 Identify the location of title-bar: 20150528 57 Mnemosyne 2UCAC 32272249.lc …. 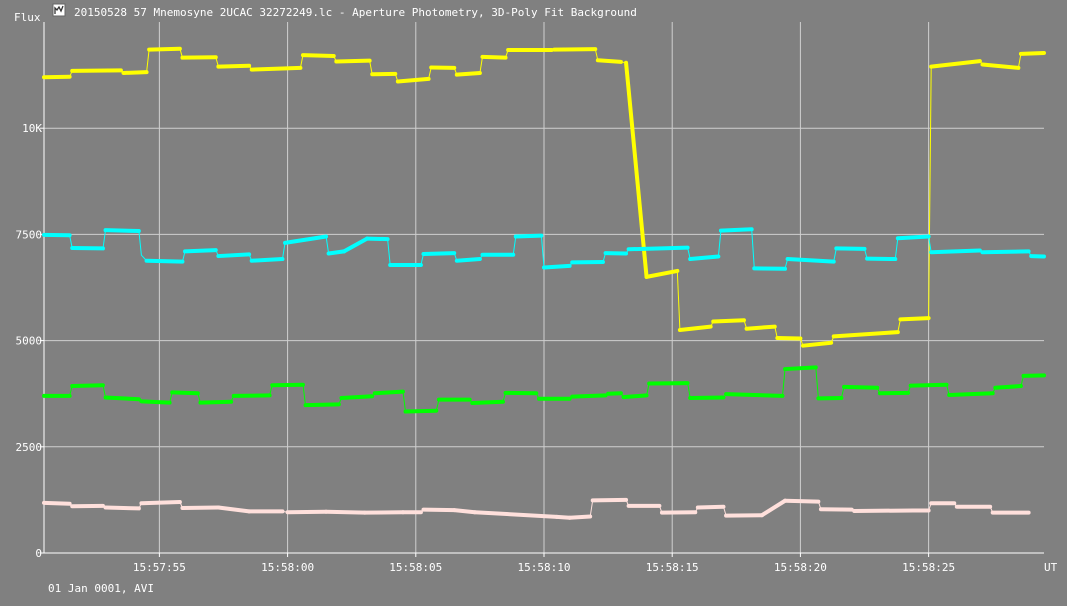
(344, 11).